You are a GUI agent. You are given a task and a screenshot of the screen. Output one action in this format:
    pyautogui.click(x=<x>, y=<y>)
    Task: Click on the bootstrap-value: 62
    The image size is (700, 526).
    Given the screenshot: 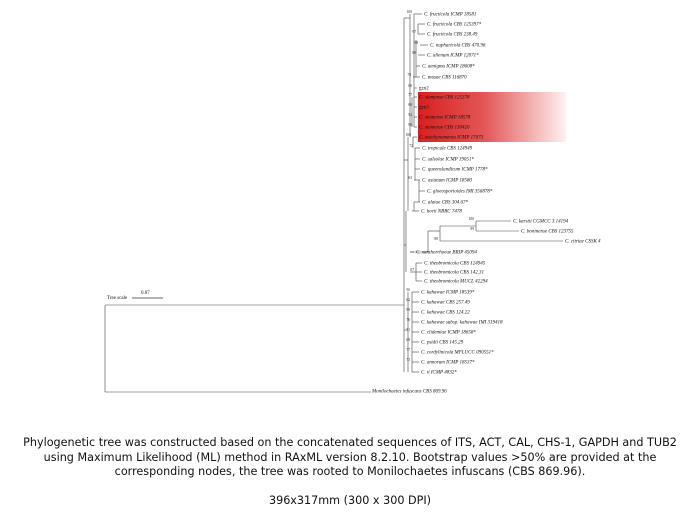 What is the action you would take?
    pyautogui.click(x=408, y=300)
    